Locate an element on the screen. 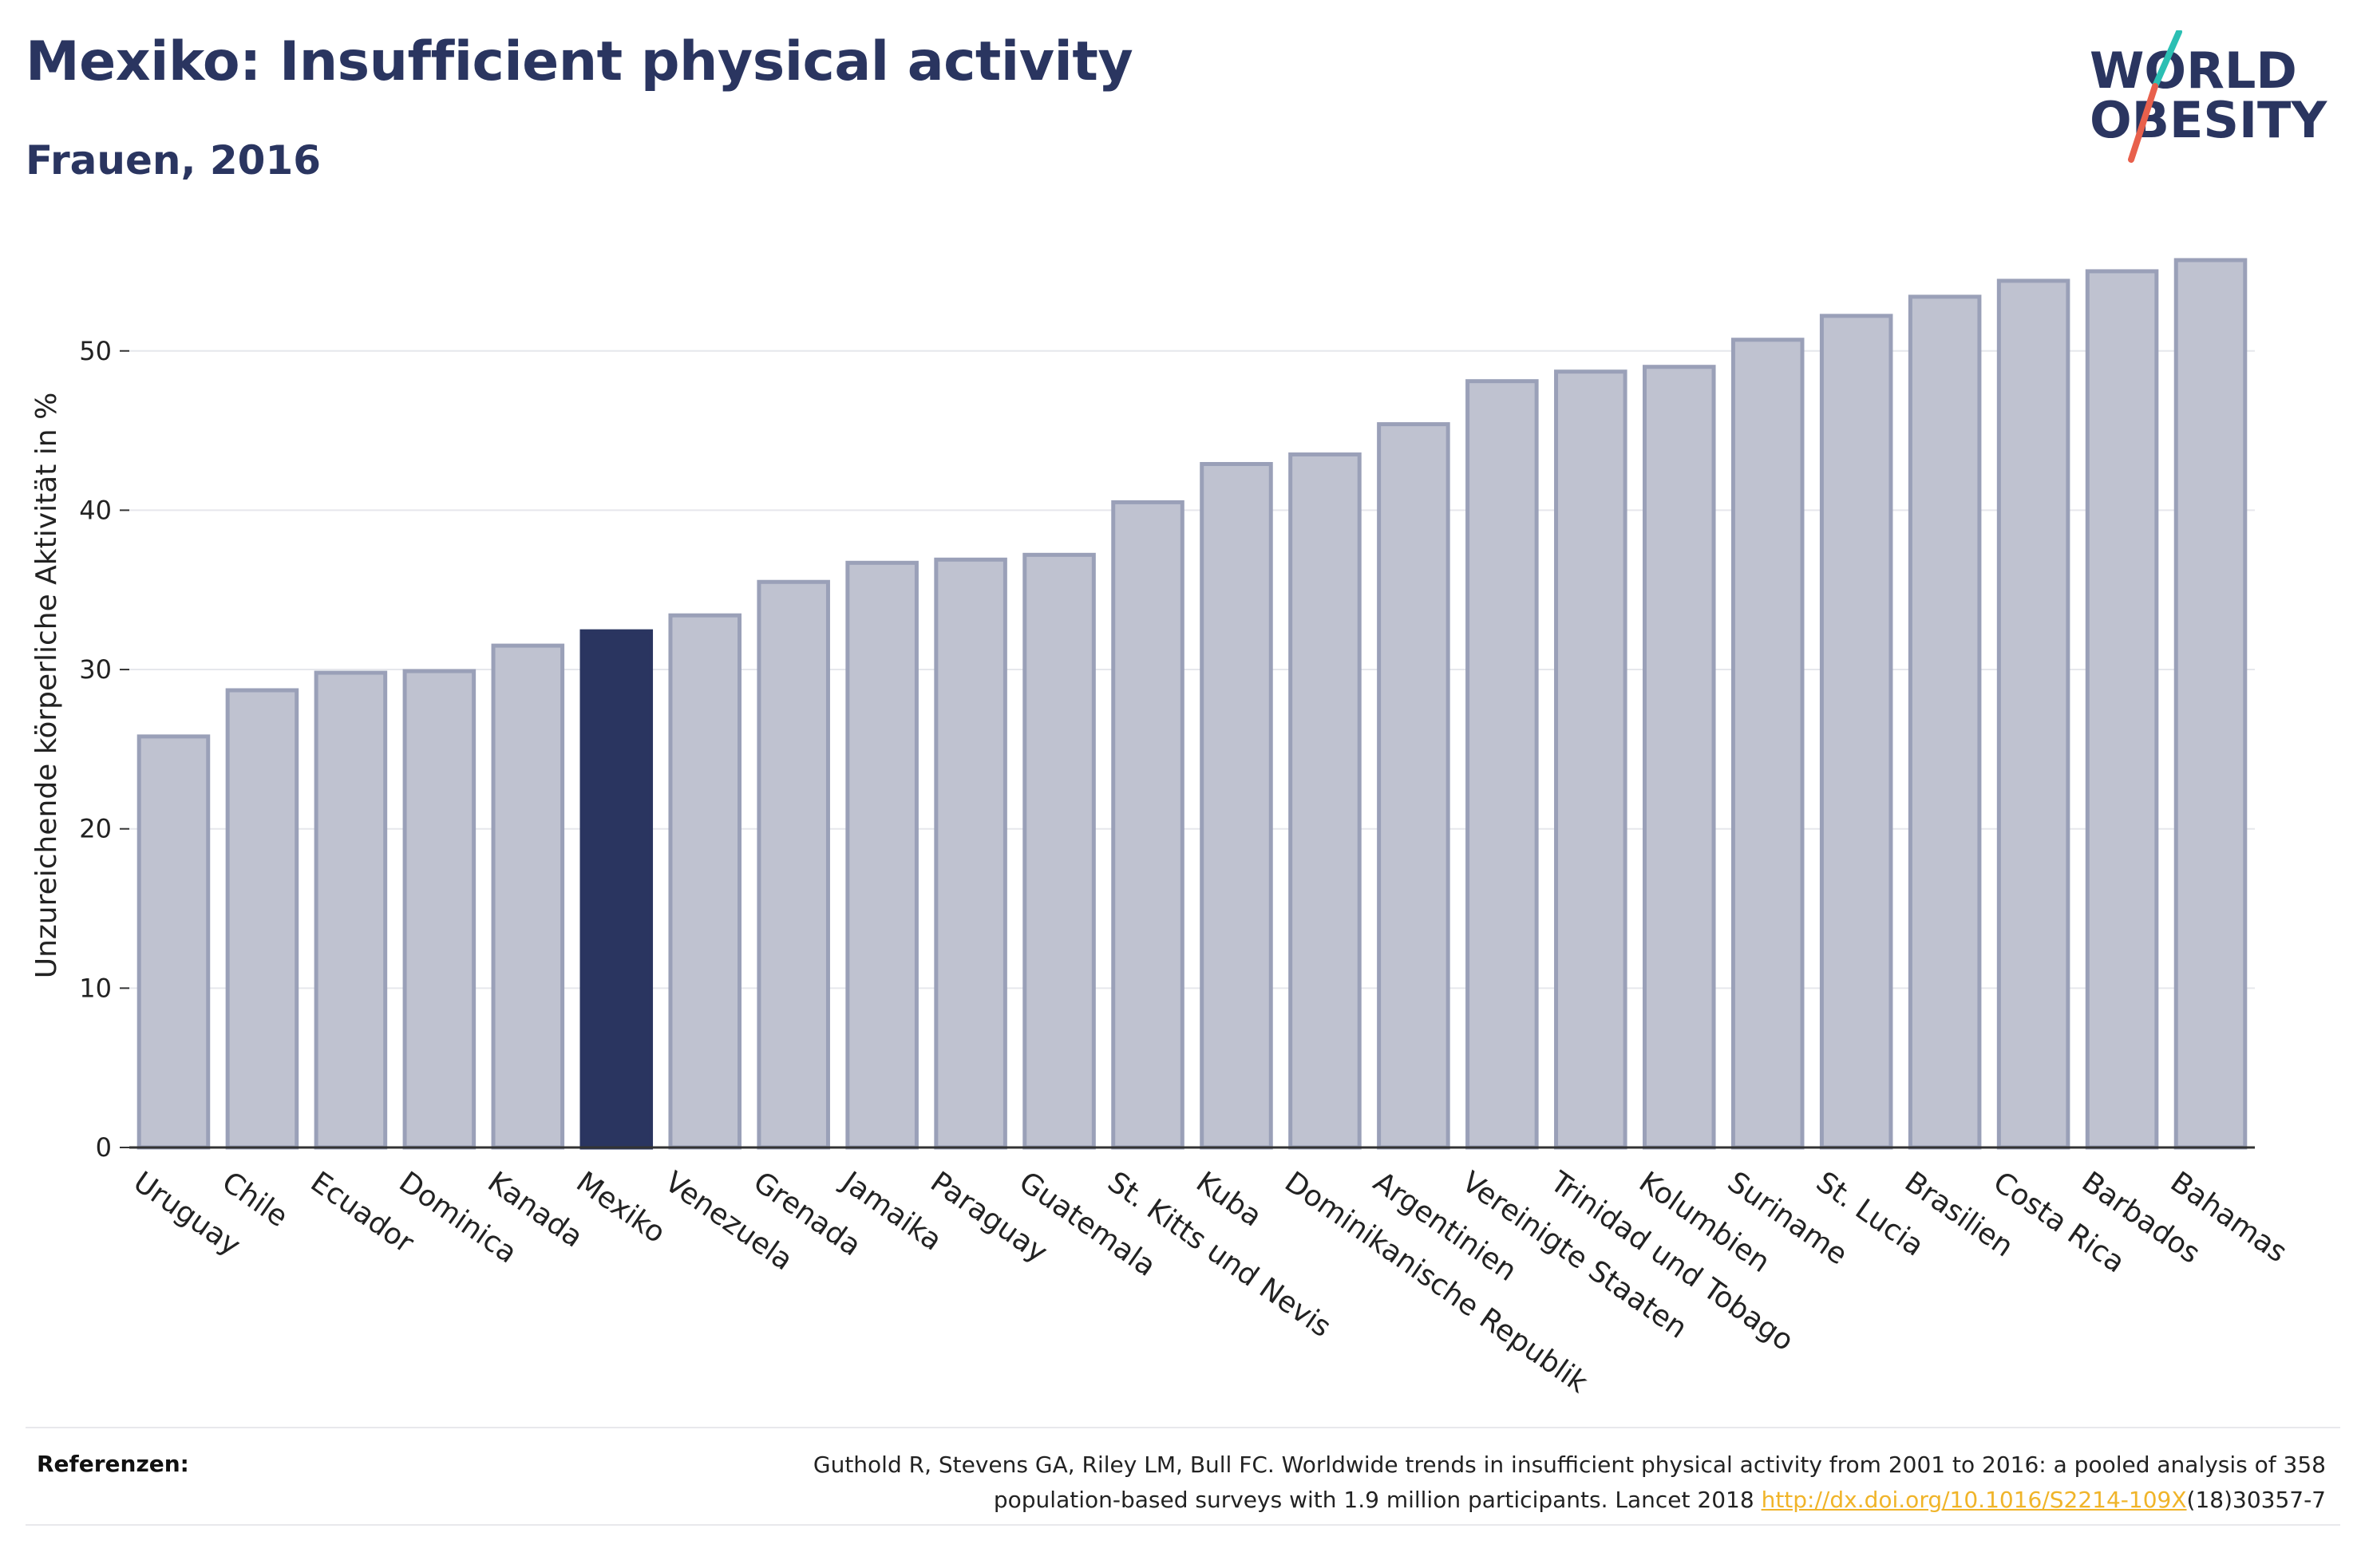  y-axis-label: Unzureichende körperliche Aktivität in % is located at coordinates (46, 686).